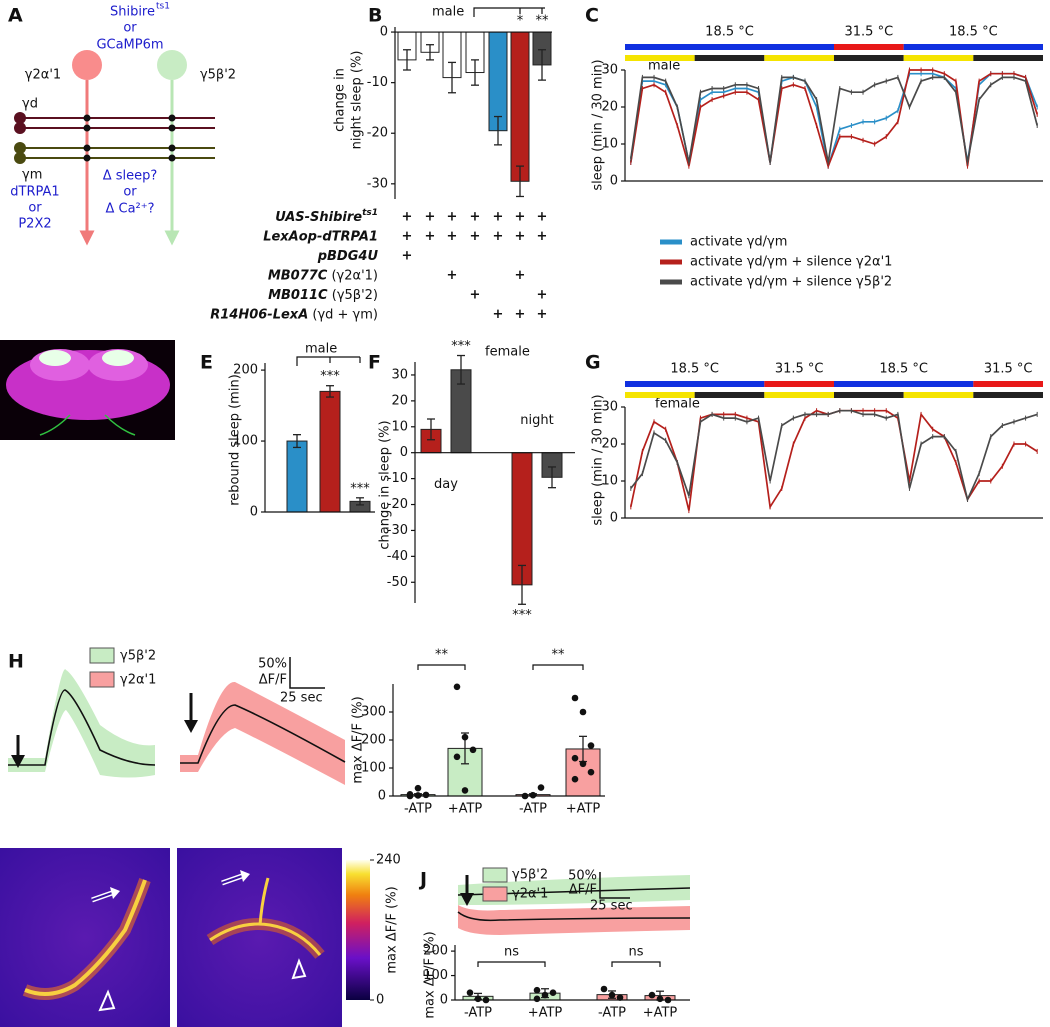 Image resolution: width=1050 pixels, height=1027 pixels. I want to click on y-axis-label: max ΔF/F (%), so click(358, 739).